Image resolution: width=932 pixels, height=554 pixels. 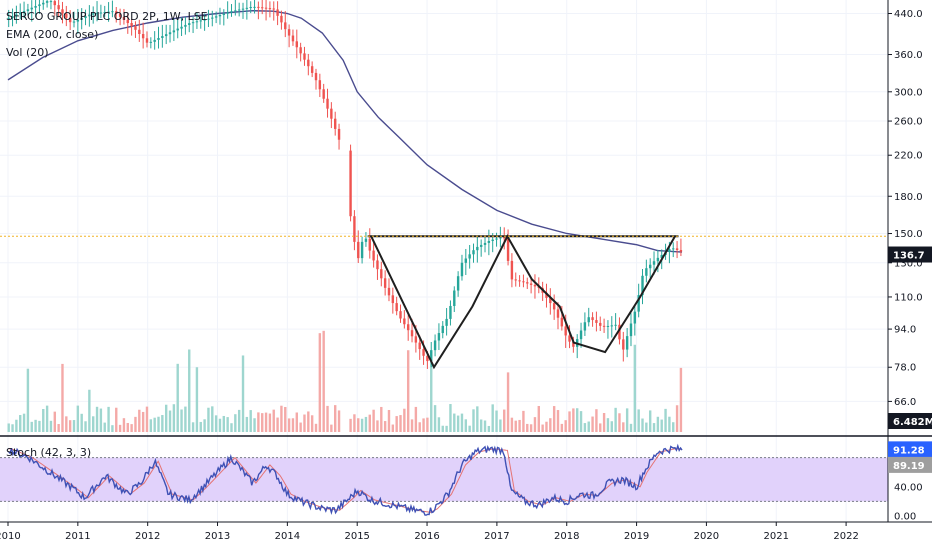 I want to click on stoch-k-tag: 91.28, so click(x=909, y=450).